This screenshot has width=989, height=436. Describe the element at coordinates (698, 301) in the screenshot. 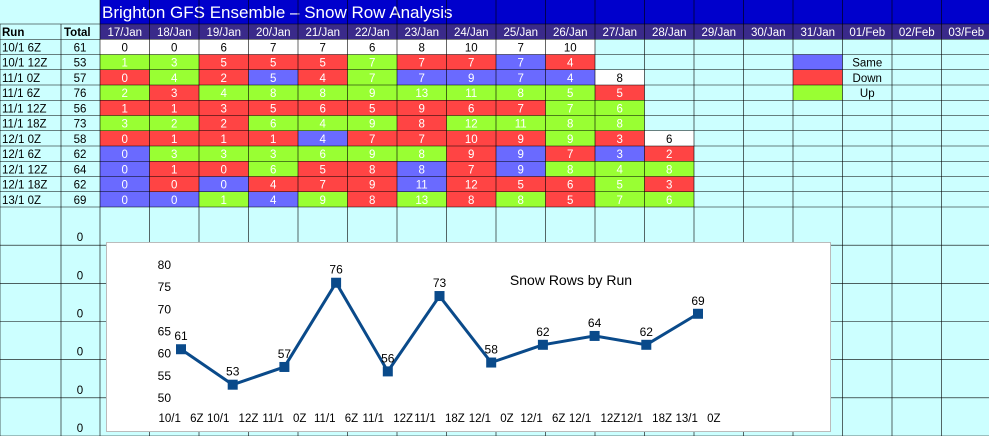

I see `data-label: 69` at that location.